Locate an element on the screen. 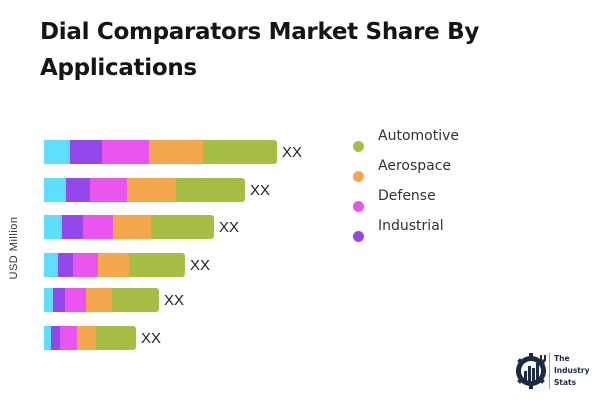  logo-text: The Industry Stats is located at coordinates (571, 371).